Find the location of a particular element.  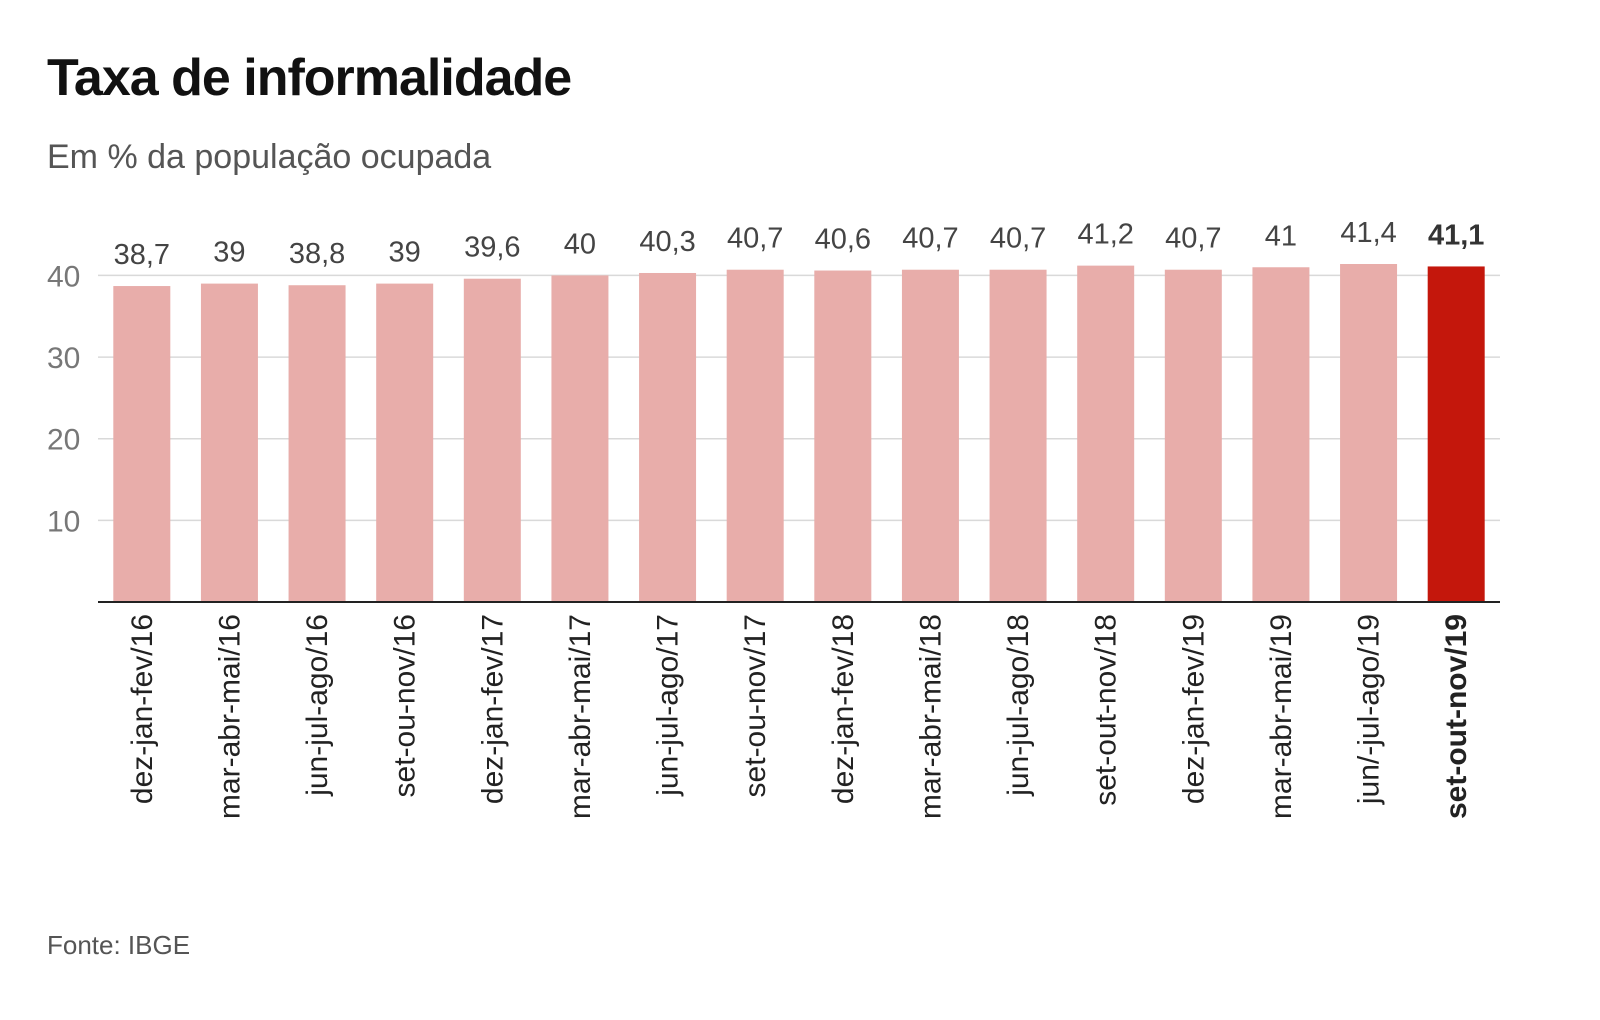

value-label: 40 is located at coordinates (580, 244).